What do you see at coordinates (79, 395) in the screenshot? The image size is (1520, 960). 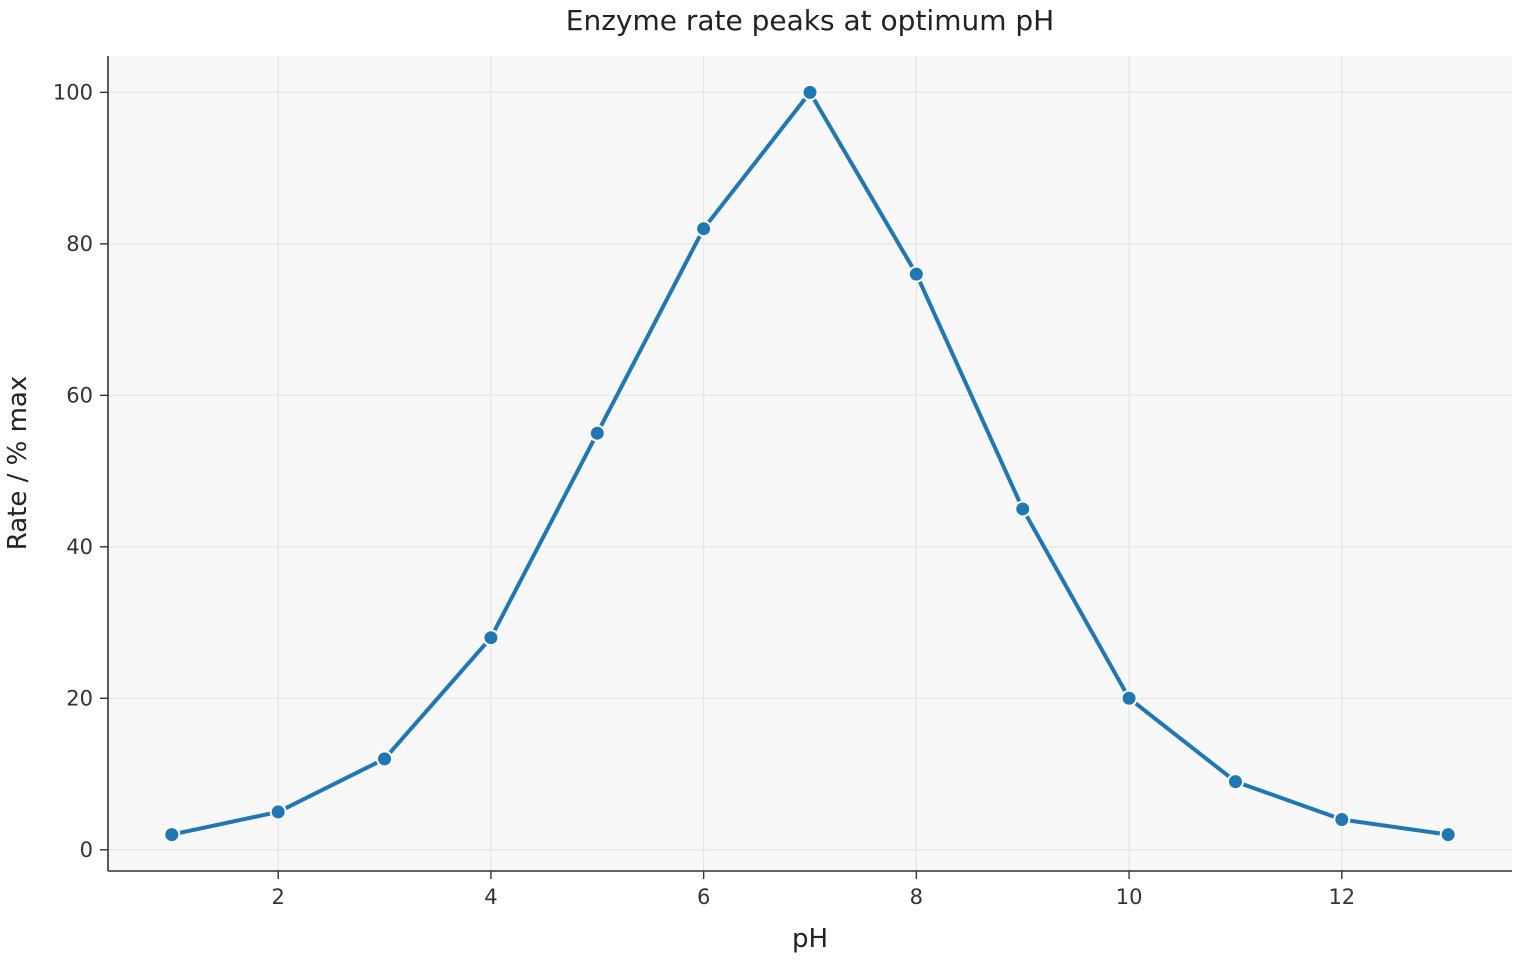 I see `y-tick-label: 60` at bounding box center [79, 395].